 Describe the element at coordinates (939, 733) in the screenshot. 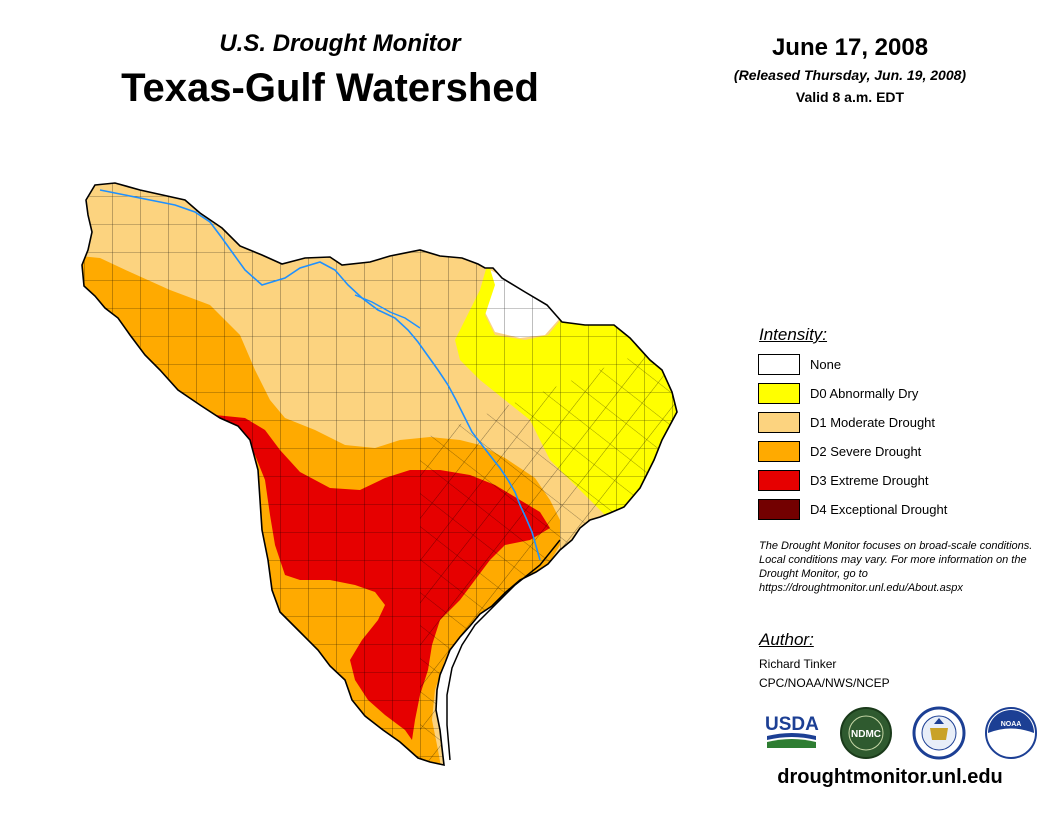

I see `commerce-logo` at that location.